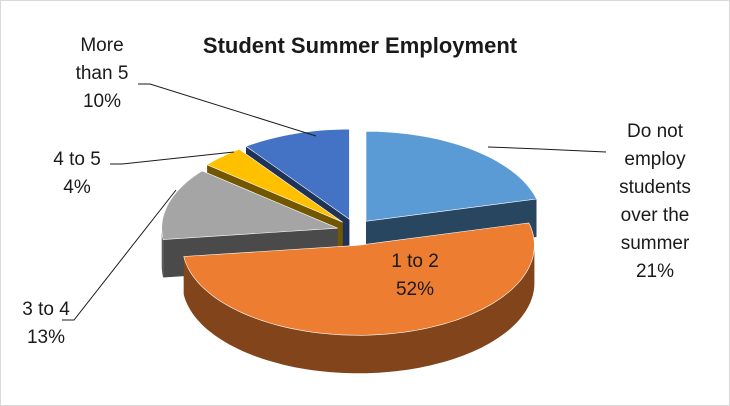 The width and height of the screenshot is (730, 406). What do you see at coordinates (102, 101) in the screenshot?
I see `value-label: 10%` at bounding box center [102, 101].